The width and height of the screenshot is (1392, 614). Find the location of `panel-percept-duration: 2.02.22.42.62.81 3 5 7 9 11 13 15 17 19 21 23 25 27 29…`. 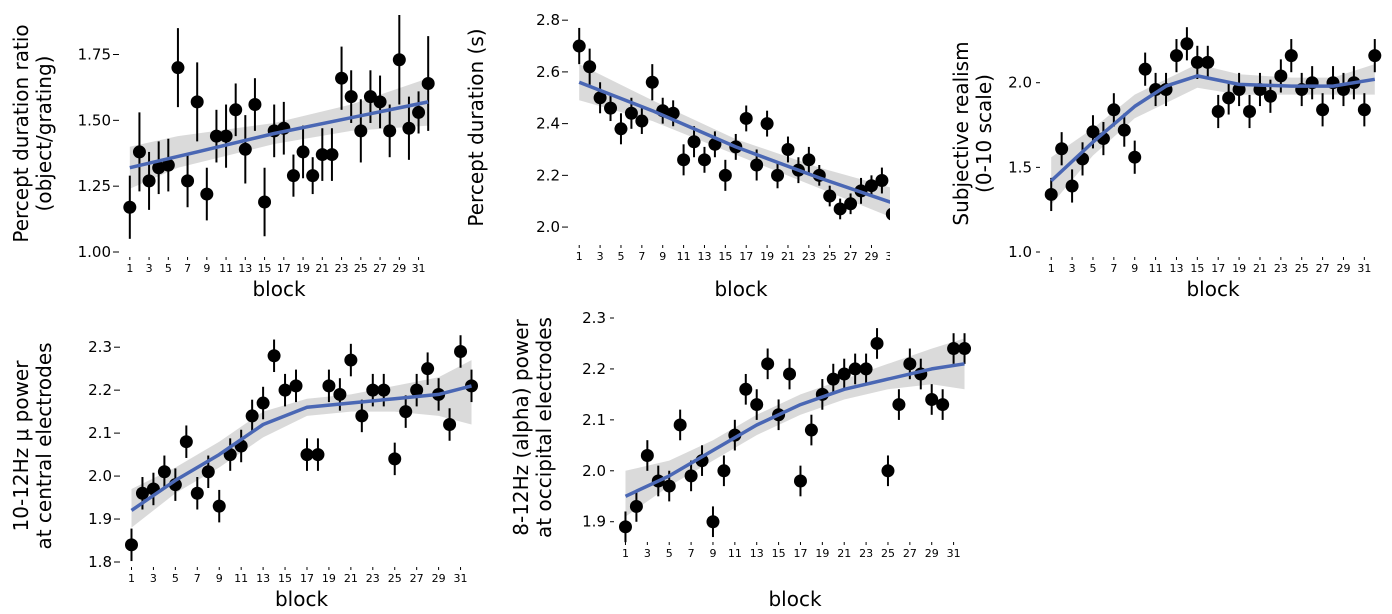

panel-percept-duration: 2.02.22.42.62.81 3 5 7 9 11 13 15 17 19 21 23 25 27 29… is located at coordinates (677, 155).